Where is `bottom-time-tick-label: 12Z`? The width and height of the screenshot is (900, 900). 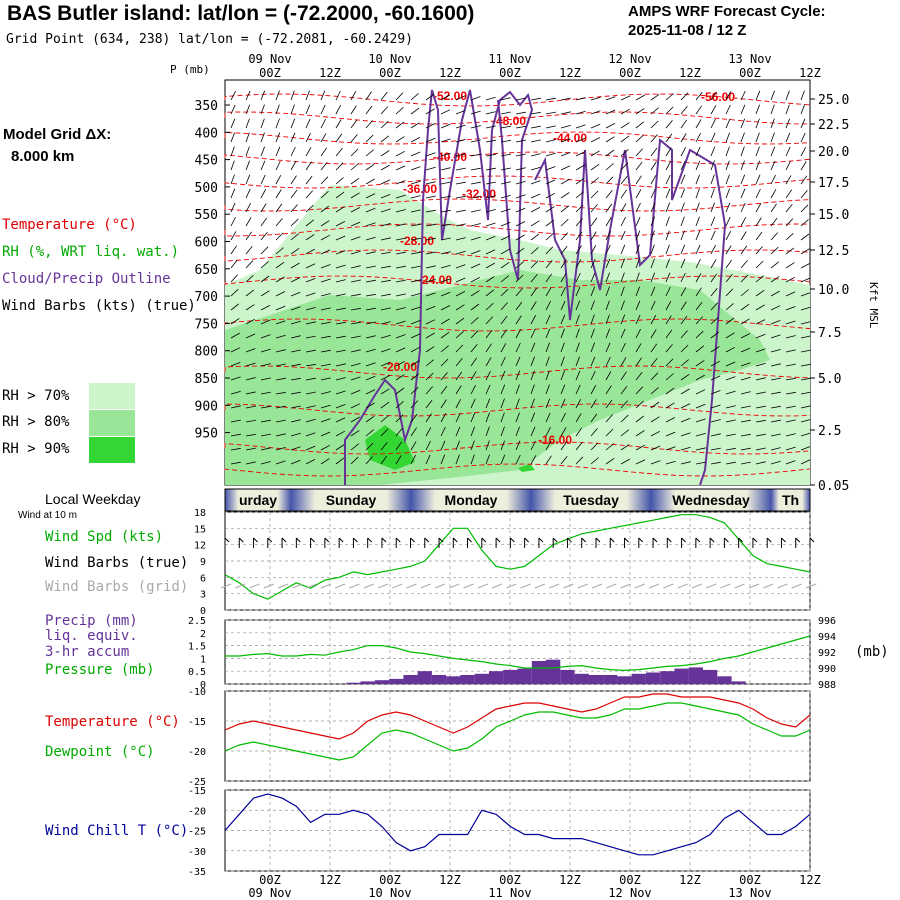 bottom-time-tick-label: 12Z is located at coordinates (330, 880).